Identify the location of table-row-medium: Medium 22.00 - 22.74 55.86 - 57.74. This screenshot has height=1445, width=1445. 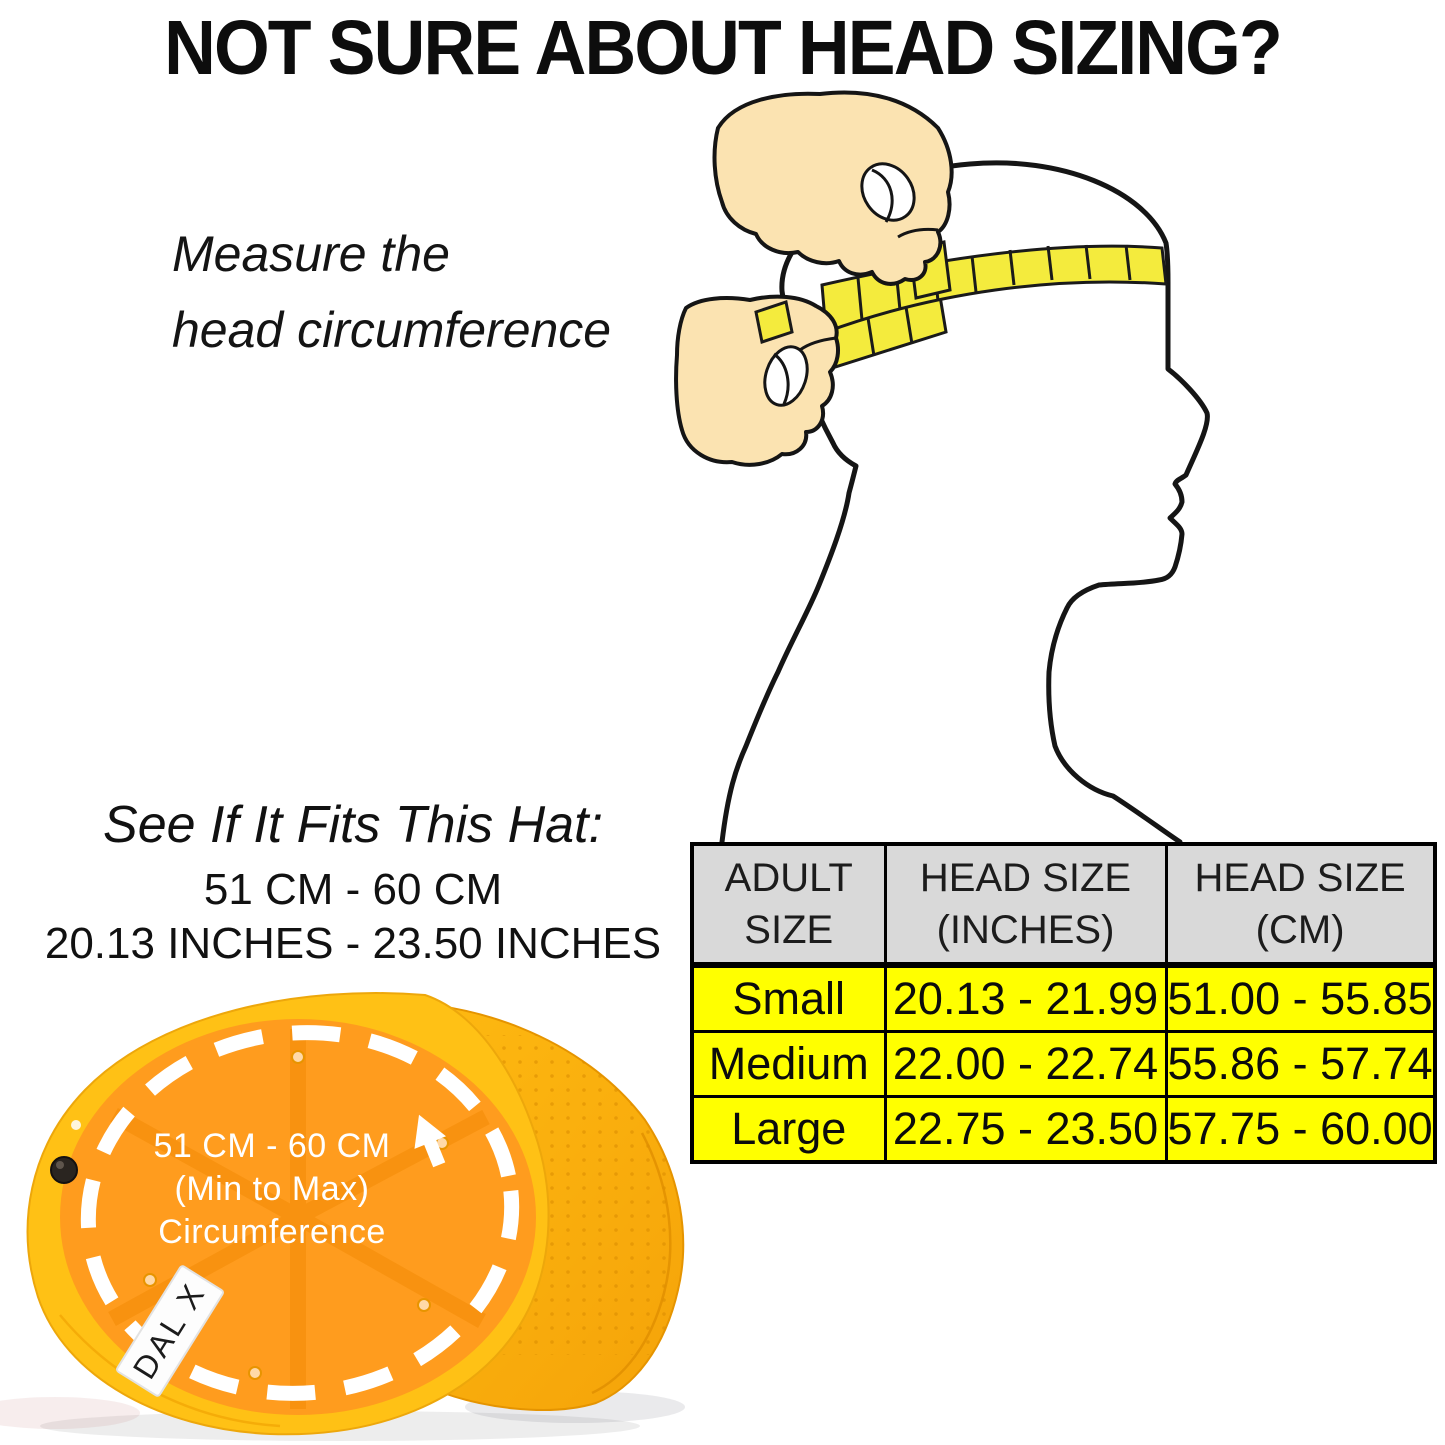
(1063, 1064).